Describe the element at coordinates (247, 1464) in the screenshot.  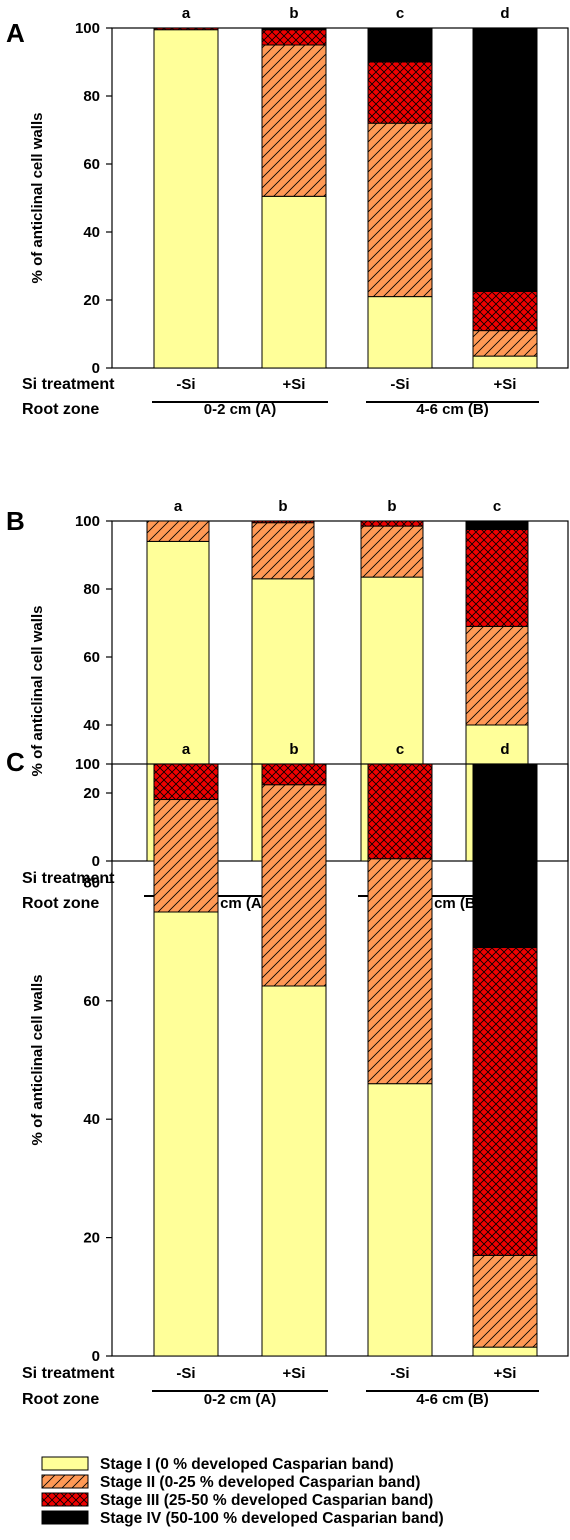
I see `legend-label: Stage I (0 % developed Casparian band)` at that location.